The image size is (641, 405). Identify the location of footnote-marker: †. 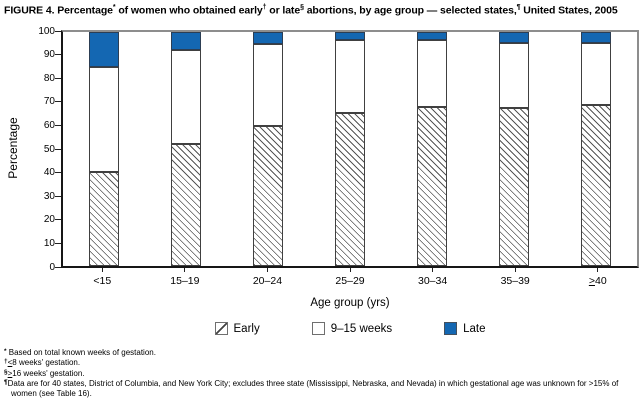
(6, 362).